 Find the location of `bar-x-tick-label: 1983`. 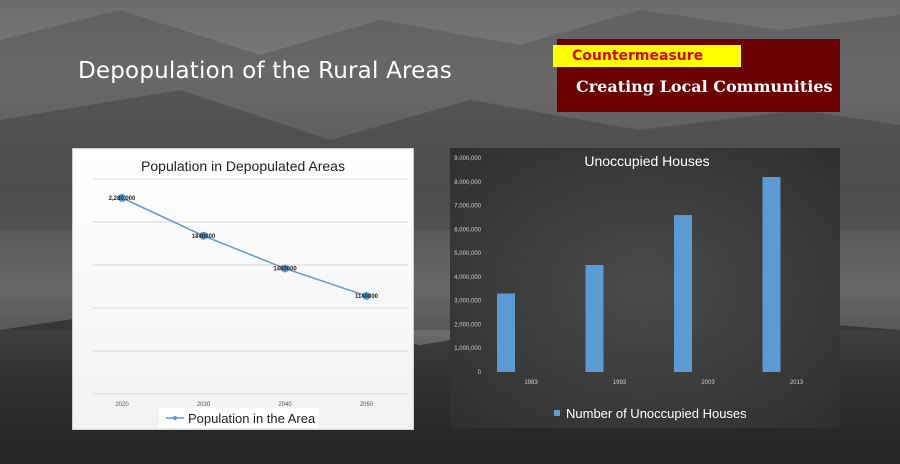

bar-x-tick-label: 1983 is located at coordinates (531, 383).